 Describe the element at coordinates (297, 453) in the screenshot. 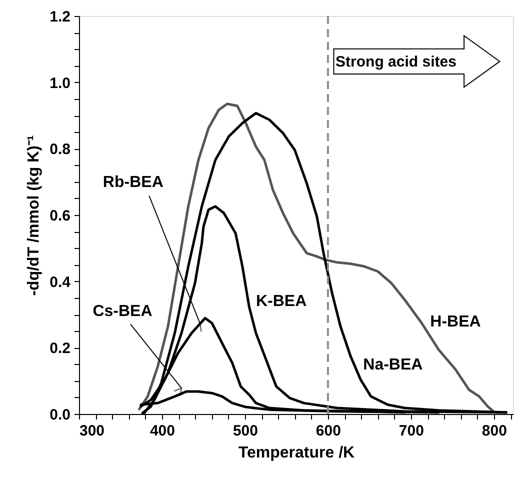

I see `x-axis-title: Temperature /K` at that location.